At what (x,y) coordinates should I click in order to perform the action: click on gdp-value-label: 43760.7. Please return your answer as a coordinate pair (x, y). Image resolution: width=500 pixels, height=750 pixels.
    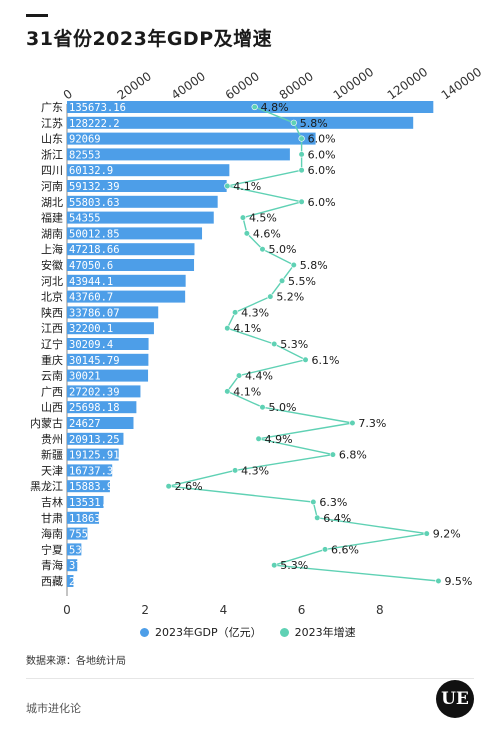
    Looking at the image, I should click on (91, 298).